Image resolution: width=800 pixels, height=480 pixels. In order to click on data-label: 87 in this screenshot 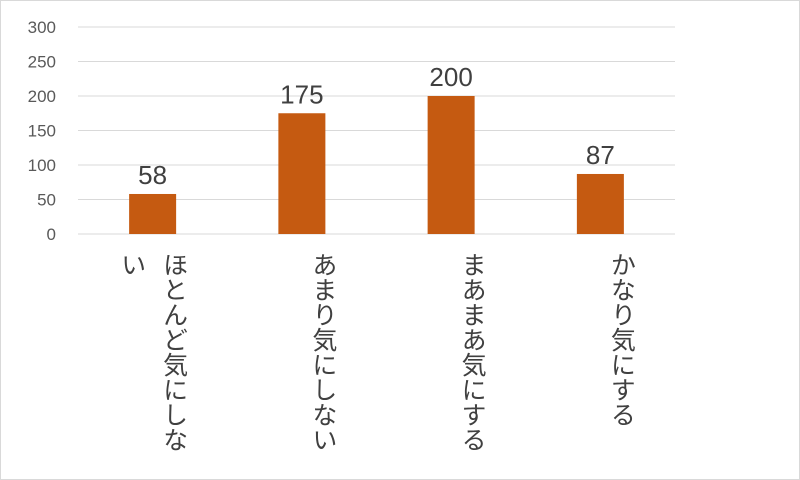, I will do `click(600, 155)`.